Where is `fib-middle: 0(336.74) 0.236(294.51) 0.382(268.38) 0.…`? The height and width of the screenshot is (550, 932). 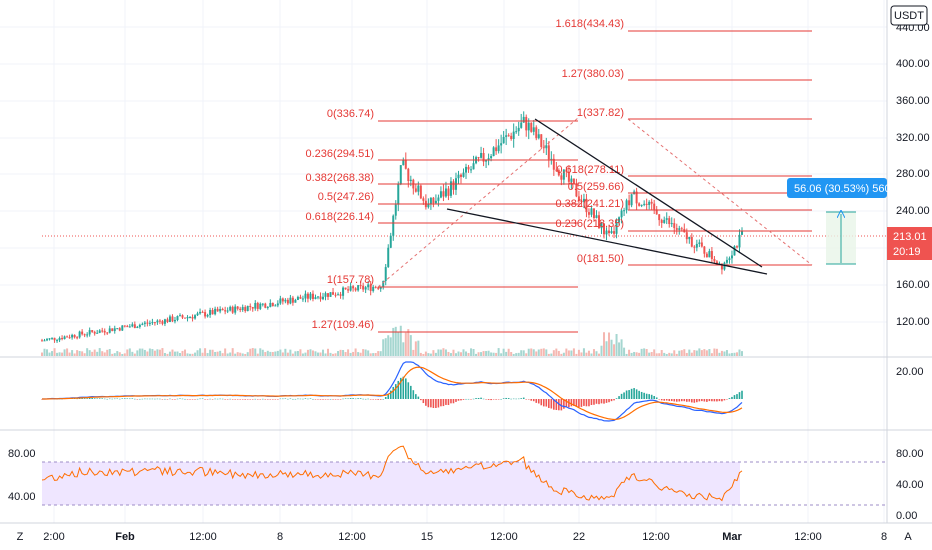 fib-middle: 0(336.74) 0.236(294.51) 0.382(268.38) 0.… is located at coordinates (442, 198).